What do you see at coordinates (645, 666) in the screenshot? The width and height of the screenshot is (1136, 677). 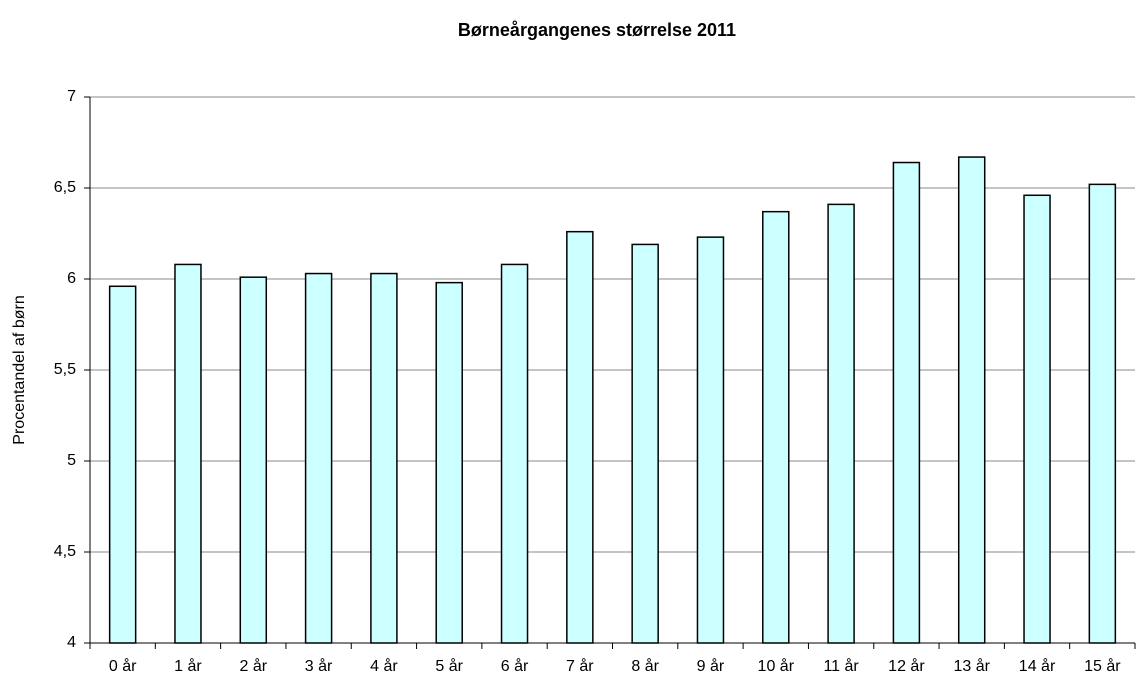 I see `x-tick-label: 8 år` at bounding box center [645, 666].